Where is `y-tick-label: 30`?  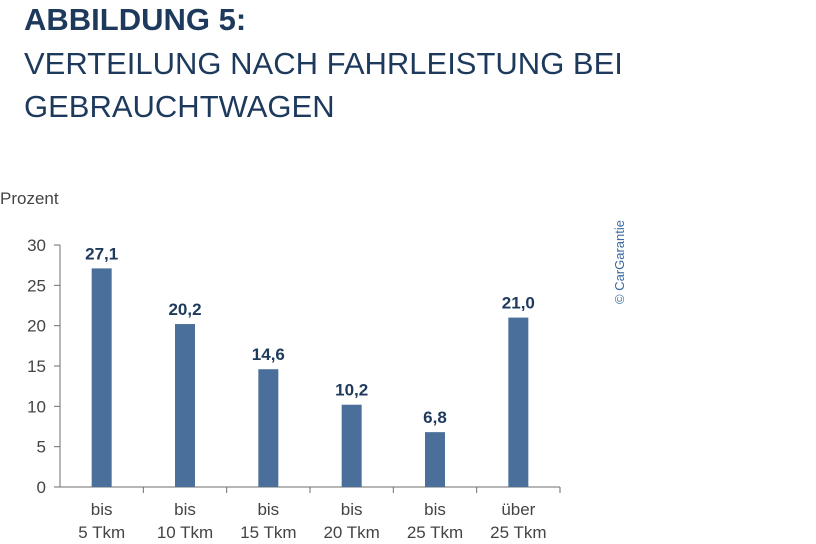 y-tick-label: 30 is located at coordinates (36, 245).